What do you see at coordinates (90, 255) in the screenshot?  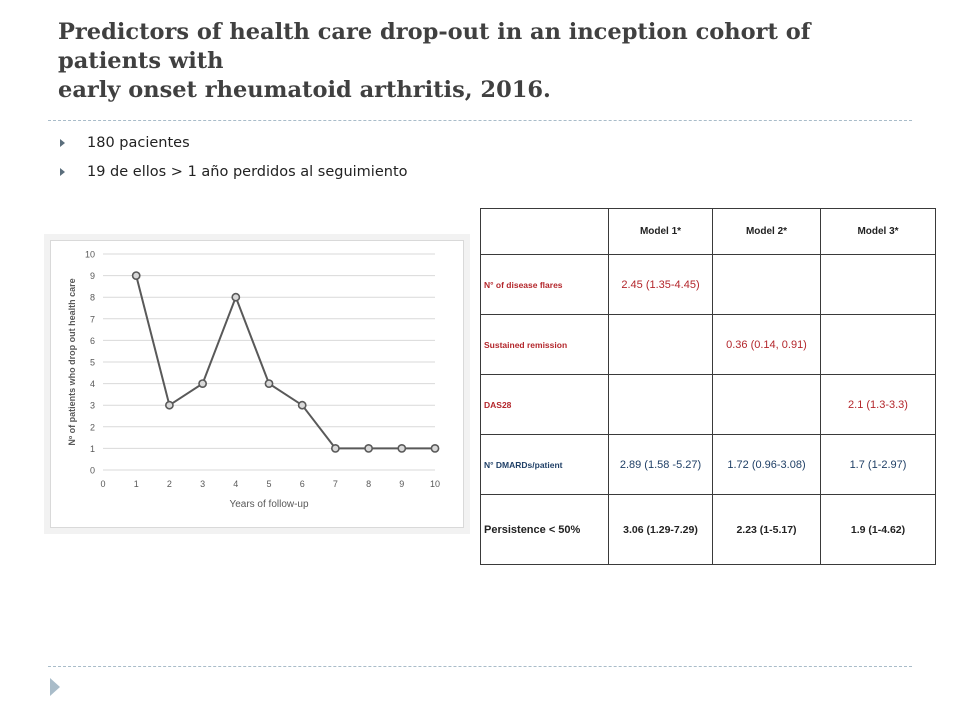 I see `y-tick-label: 10` at bounding box center [90, 255].